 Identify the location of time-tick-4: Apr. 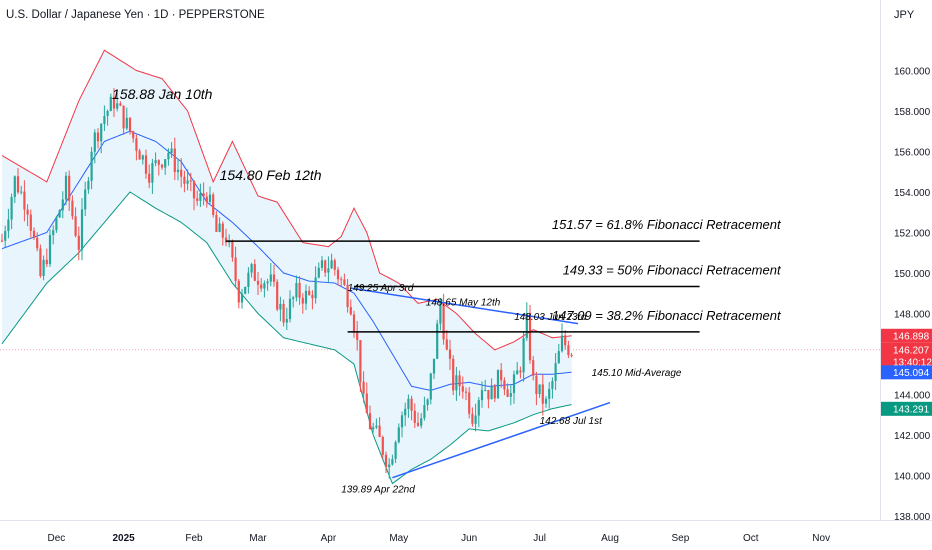
(329, 538).